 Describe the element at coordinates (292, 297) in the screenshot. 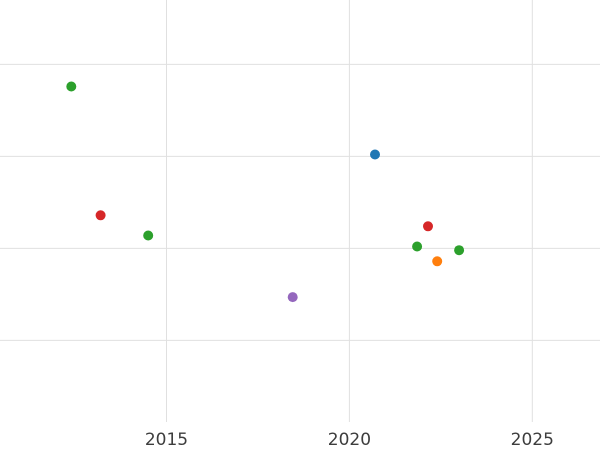

I see `scatter-point-purple` at that location.